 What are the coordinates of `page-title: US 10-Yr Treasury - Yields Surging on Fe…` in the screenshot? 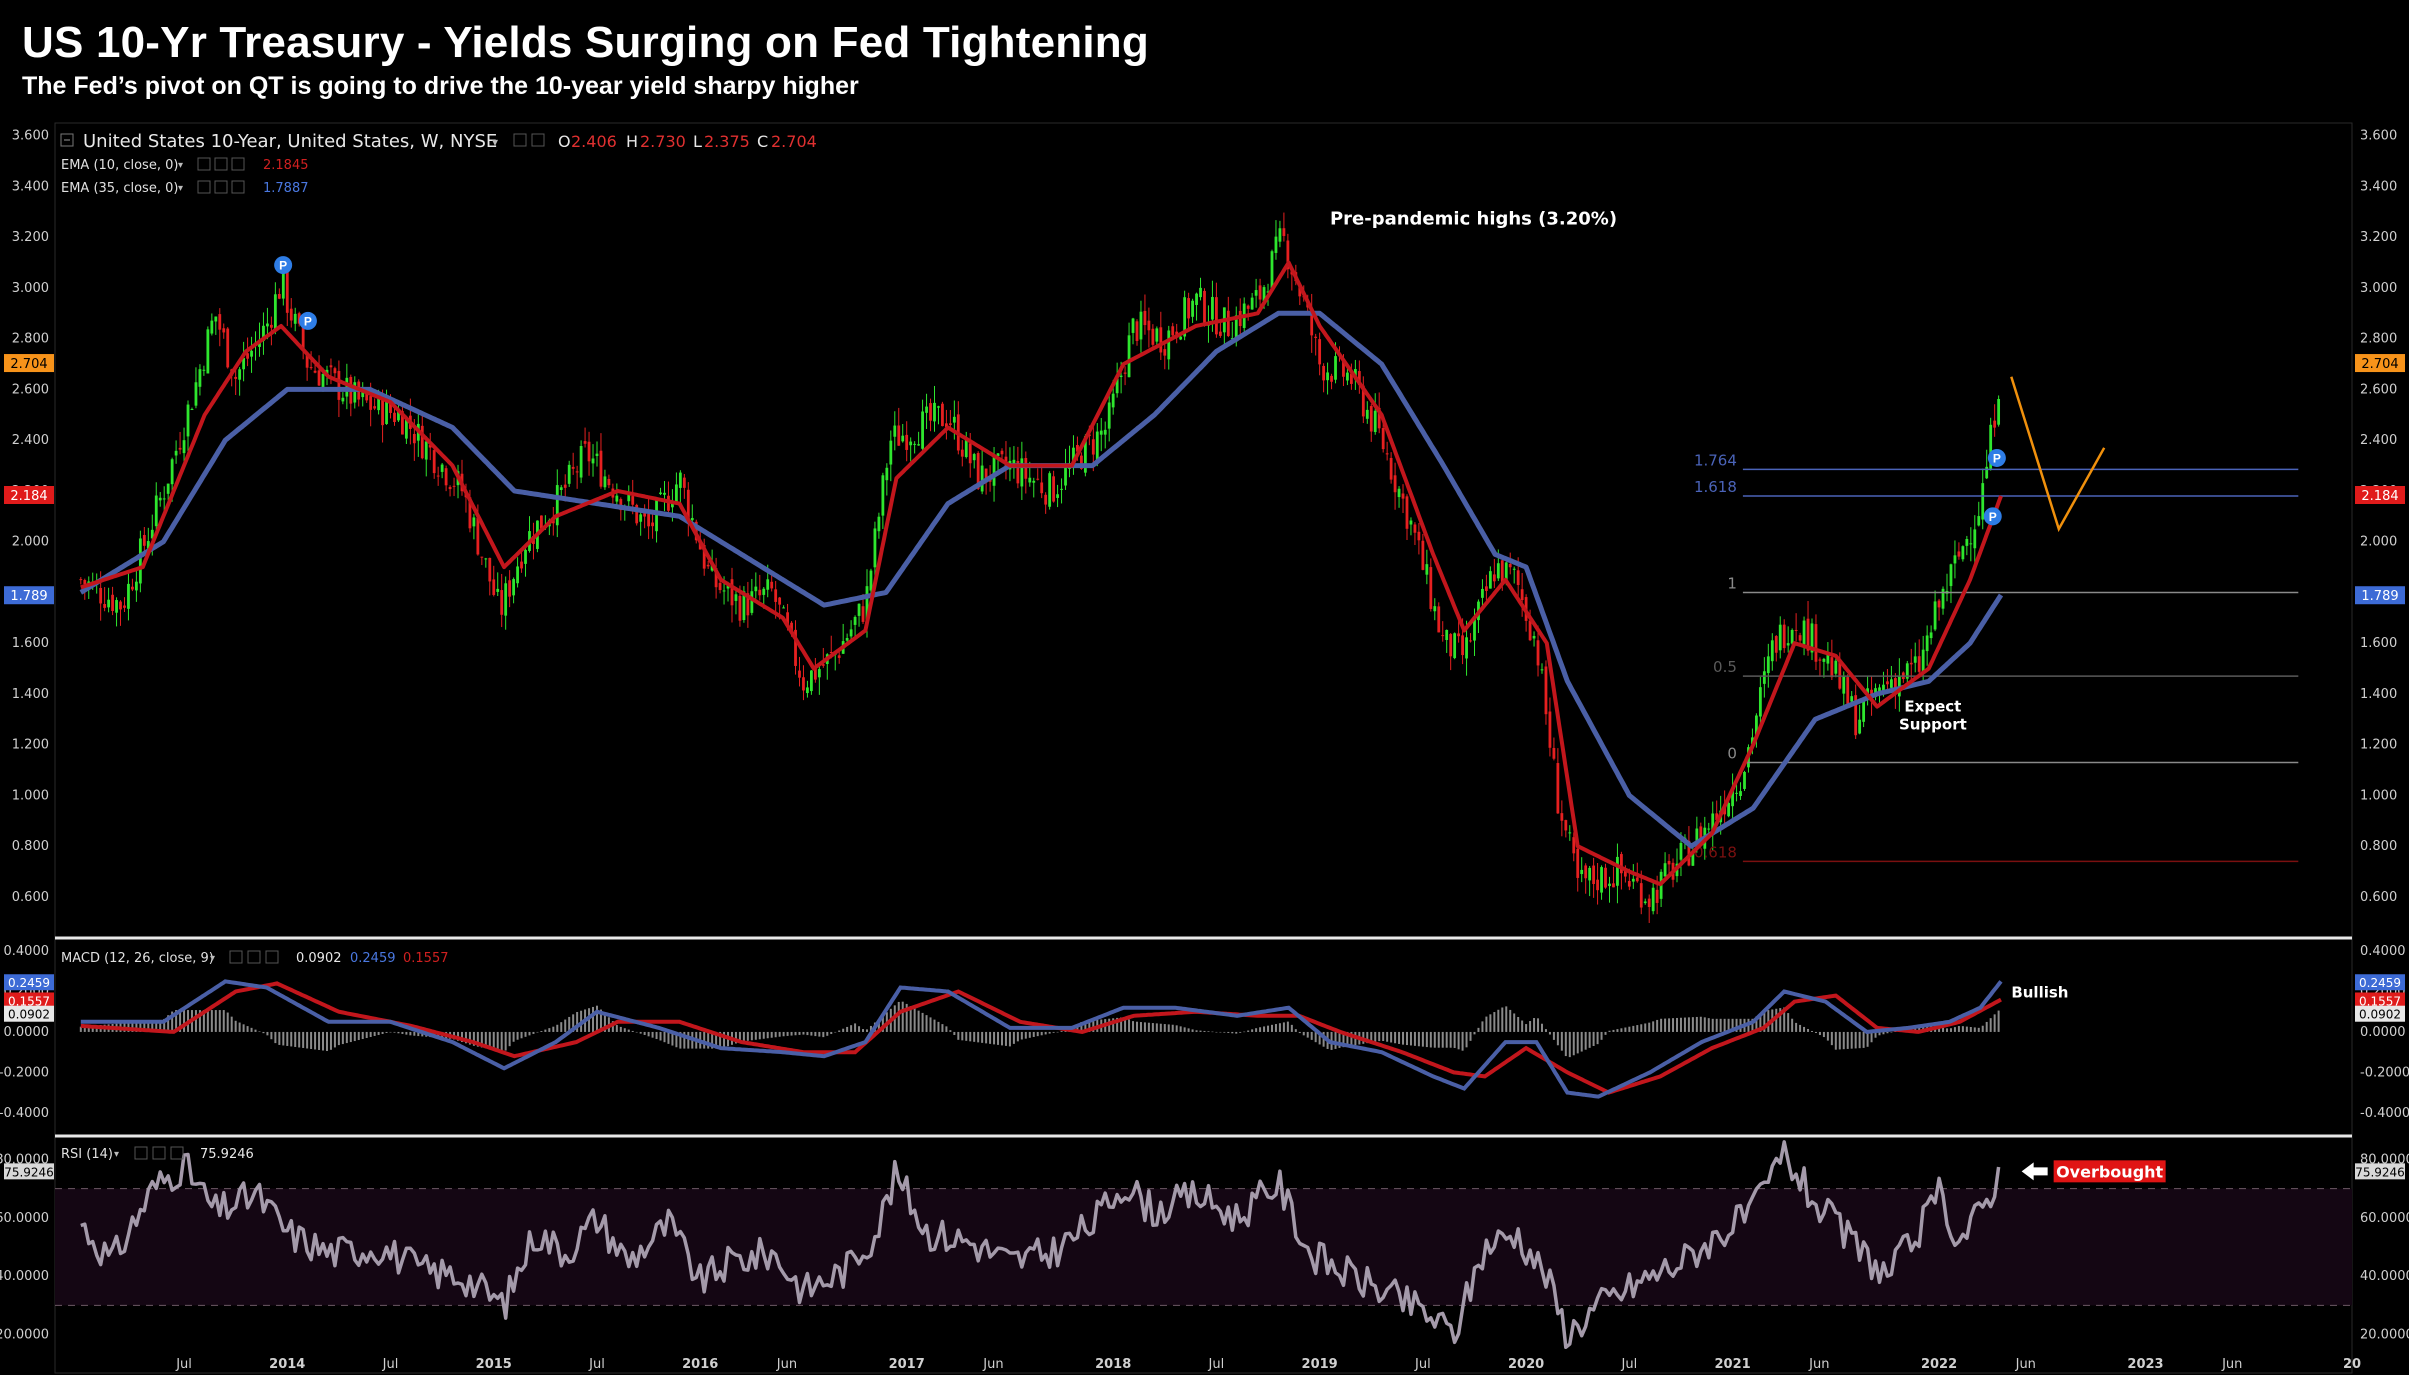 It's located at (585, 42).